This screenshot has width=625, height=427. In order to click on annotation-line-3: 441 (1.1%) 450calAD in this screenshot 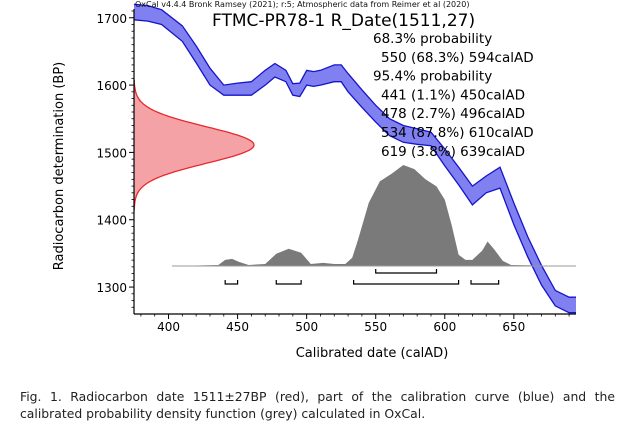, I will do `click(453, 95)`.